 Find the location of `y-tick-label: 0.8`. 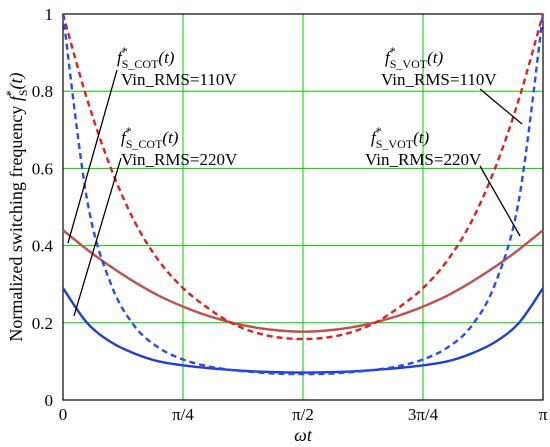

y-tick-label: 0.8 is located at coordinates (42, 91).